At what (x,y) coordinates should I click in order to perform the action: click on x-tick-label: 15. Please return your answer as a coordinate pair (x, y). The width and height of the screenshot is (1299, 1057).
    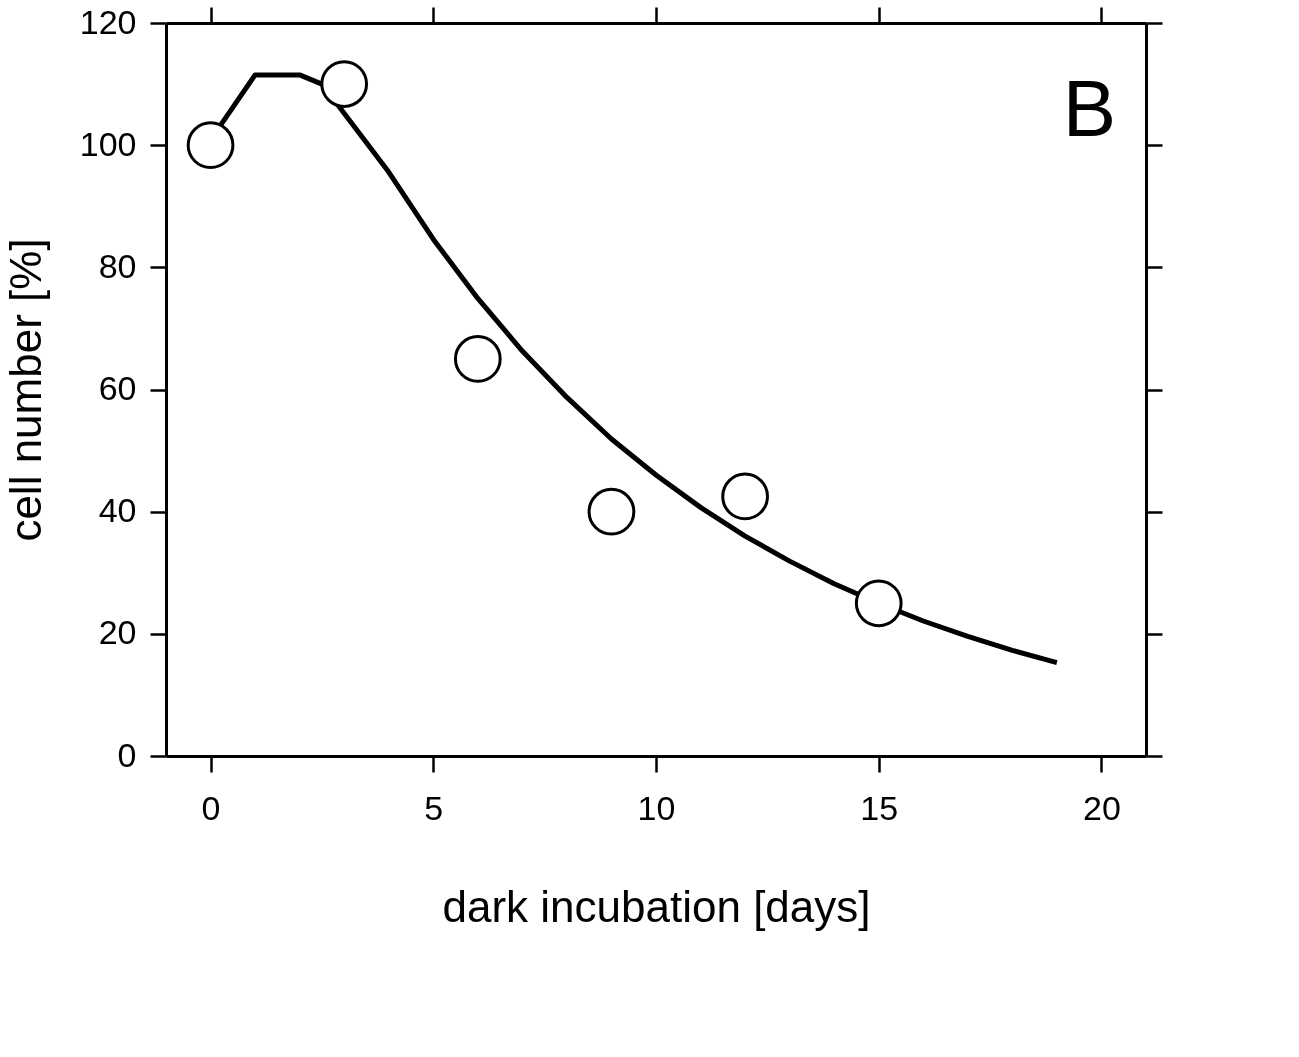
    Looking at the image, I should click on (879, 807).